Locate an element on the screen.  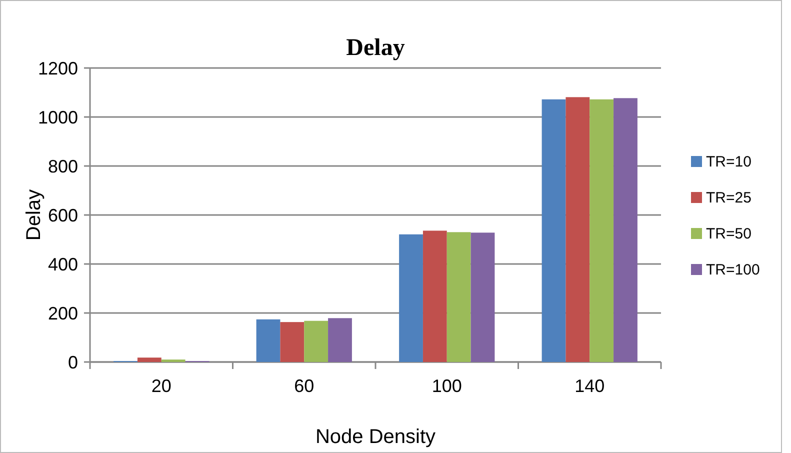
legend-label: TR=100 is located at coordinates (733, 269).